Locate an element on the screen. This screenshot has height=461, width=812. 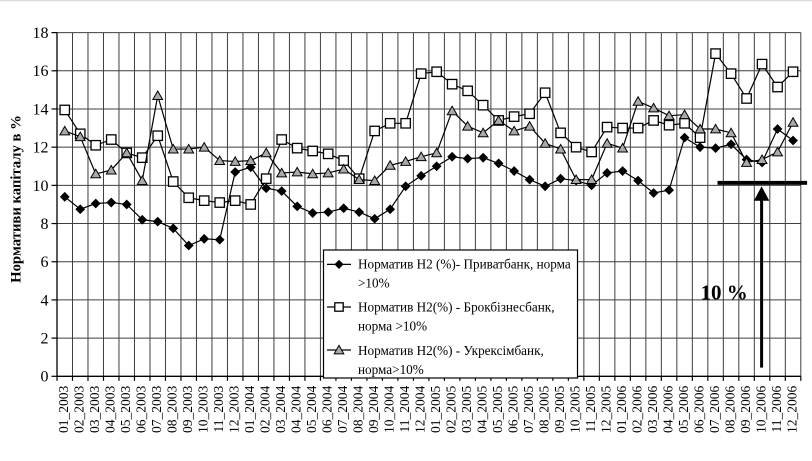
svg-text: 07_2004 is located at coordinates (342, 410).